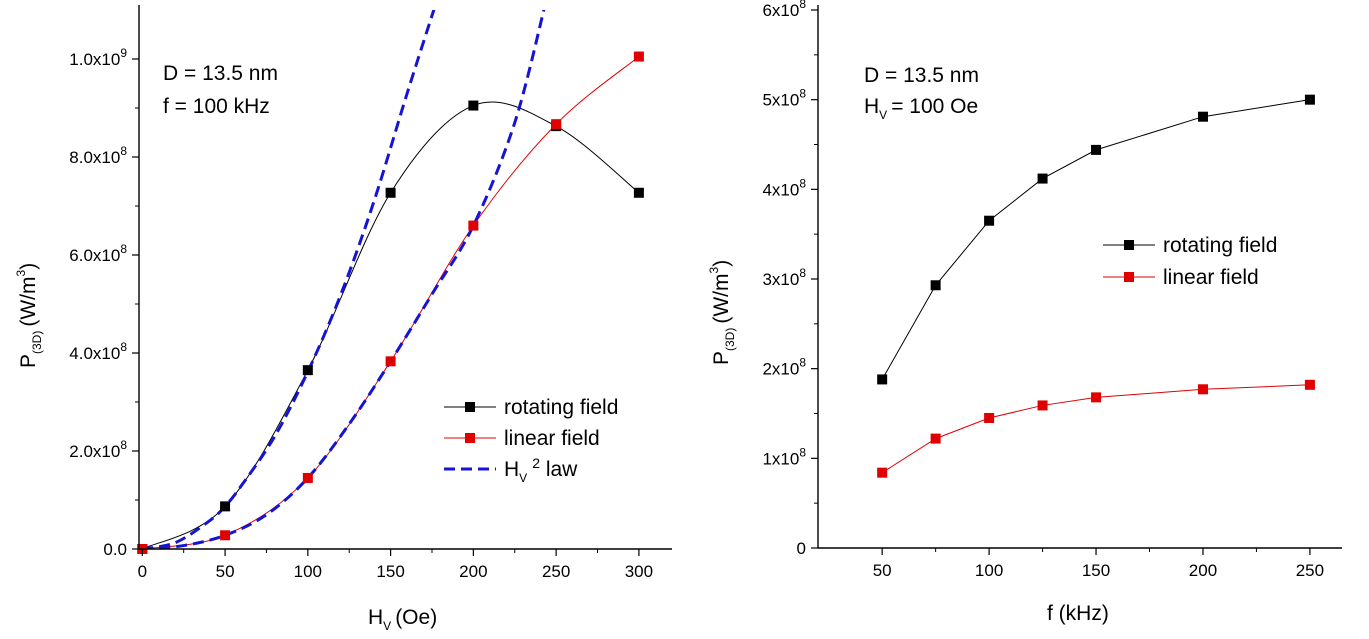 This screenshot has height=639, width=1369. What do you see at coordinates (216, 106) in the screenshot?
I see `annotation-frequency: f = 100 kHz` at bounding box center [216, 106].